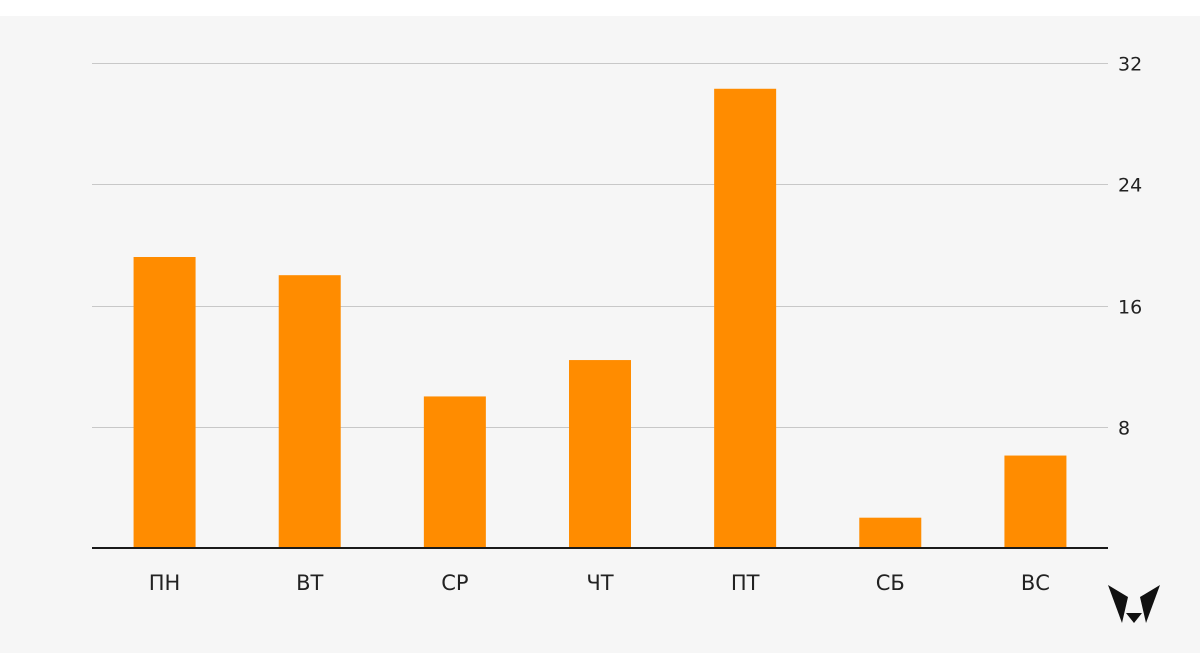 This screenshot has width=1200, height=653. I want to click on y-tick-label-8: 8, so click(1124, 429).